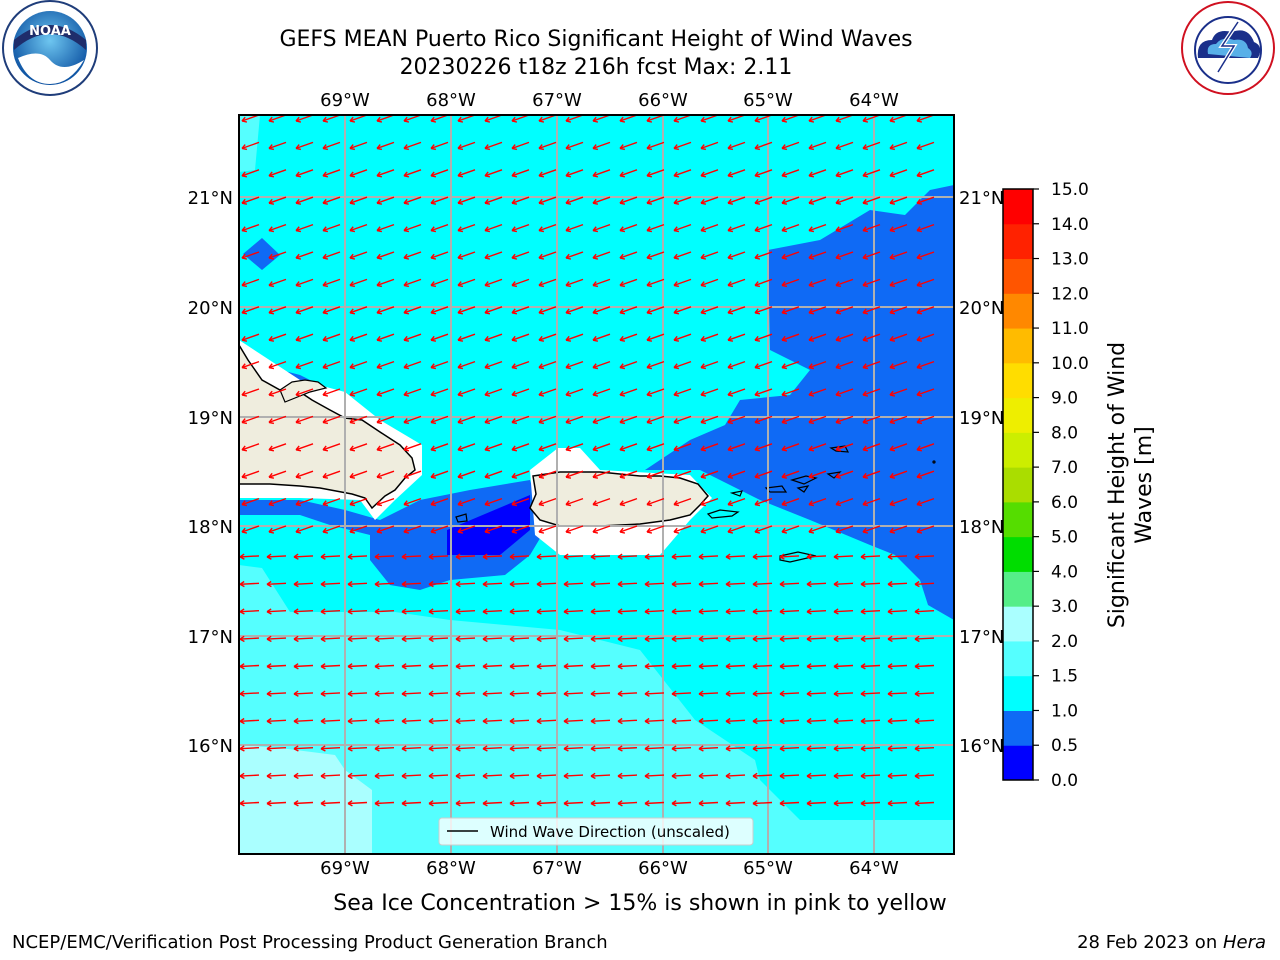 Image resolution: width=1280 pixels, height=960 pixels. What do you see at coordinates (1018, 276) in the screenshot?
I see `colorbar-segment` at bounding box center [1018, 276].